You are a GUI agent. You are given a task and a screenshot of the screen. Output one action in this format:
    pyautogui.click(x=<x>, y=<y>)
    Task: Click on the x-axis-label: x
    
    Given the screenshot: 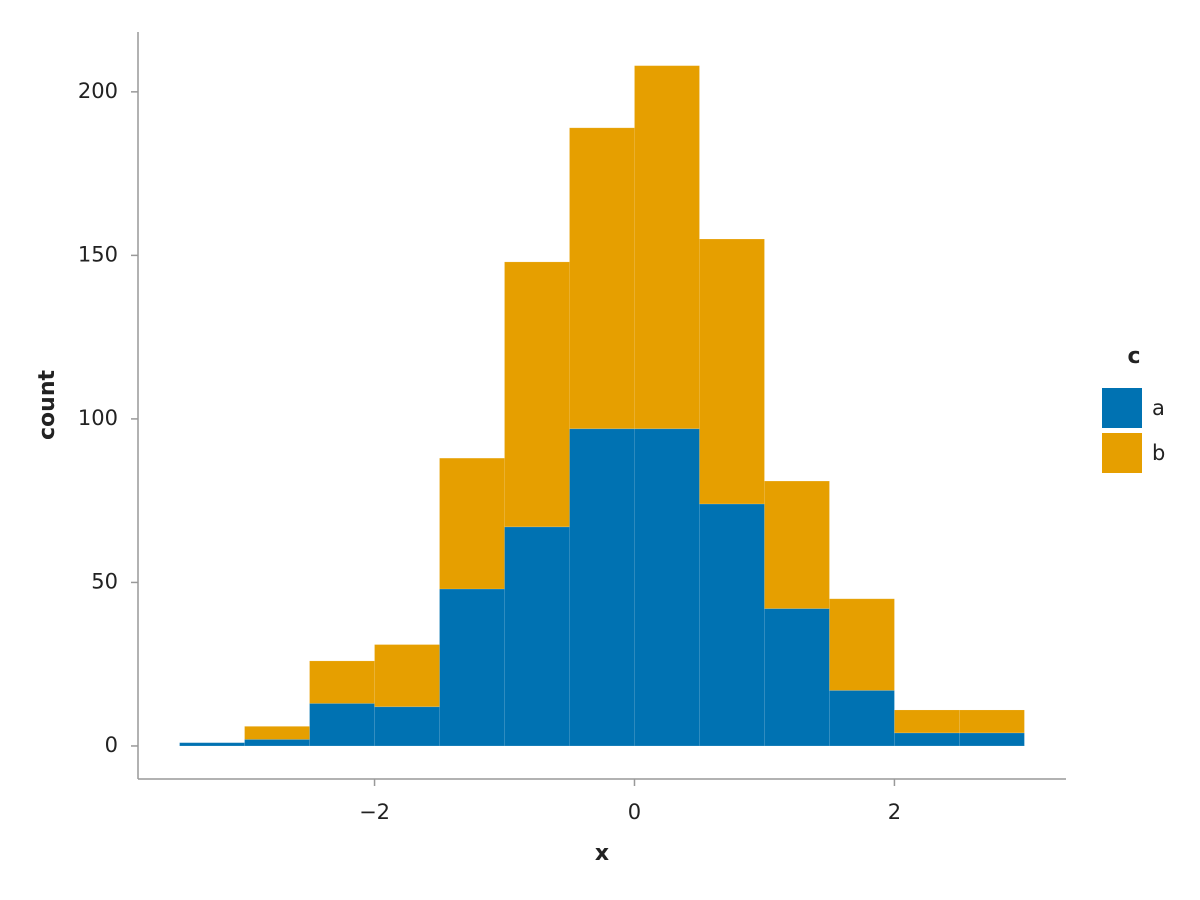 What is the action you would take?
    pyautogui.click(x=602, y=853)
    